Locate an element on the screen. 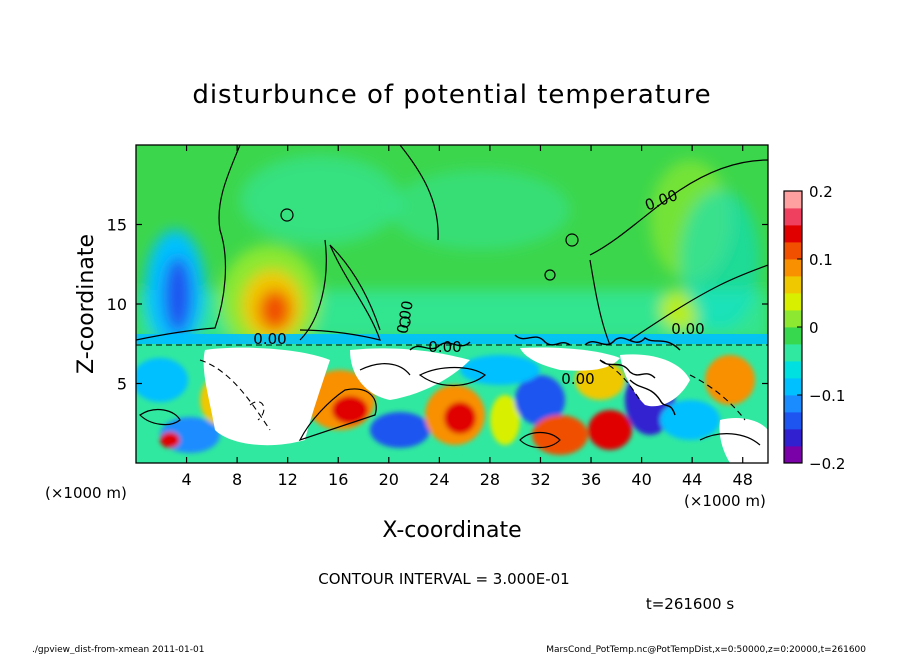 This screenshot has height=654, width=904. contour-label-0: 0.00 is located at coordinates (269, 339).